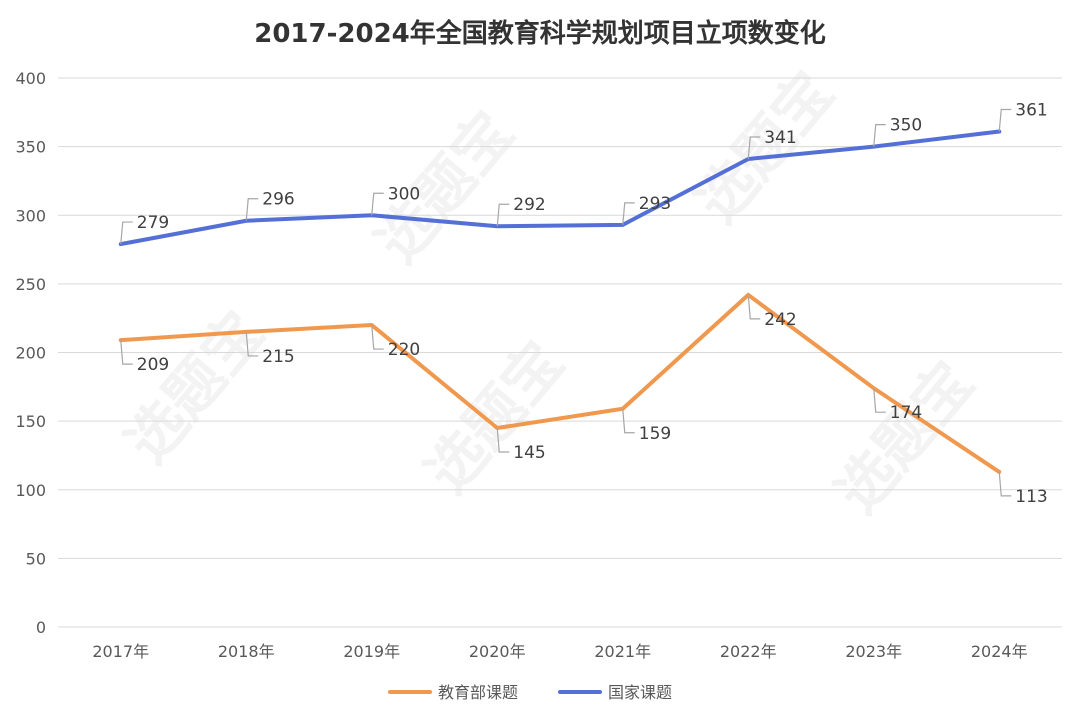 This screenshot has height=721, width=1080. Describe the element at coordinates (153, 365) in the screenshot. I see `data-label: 209` at that location.